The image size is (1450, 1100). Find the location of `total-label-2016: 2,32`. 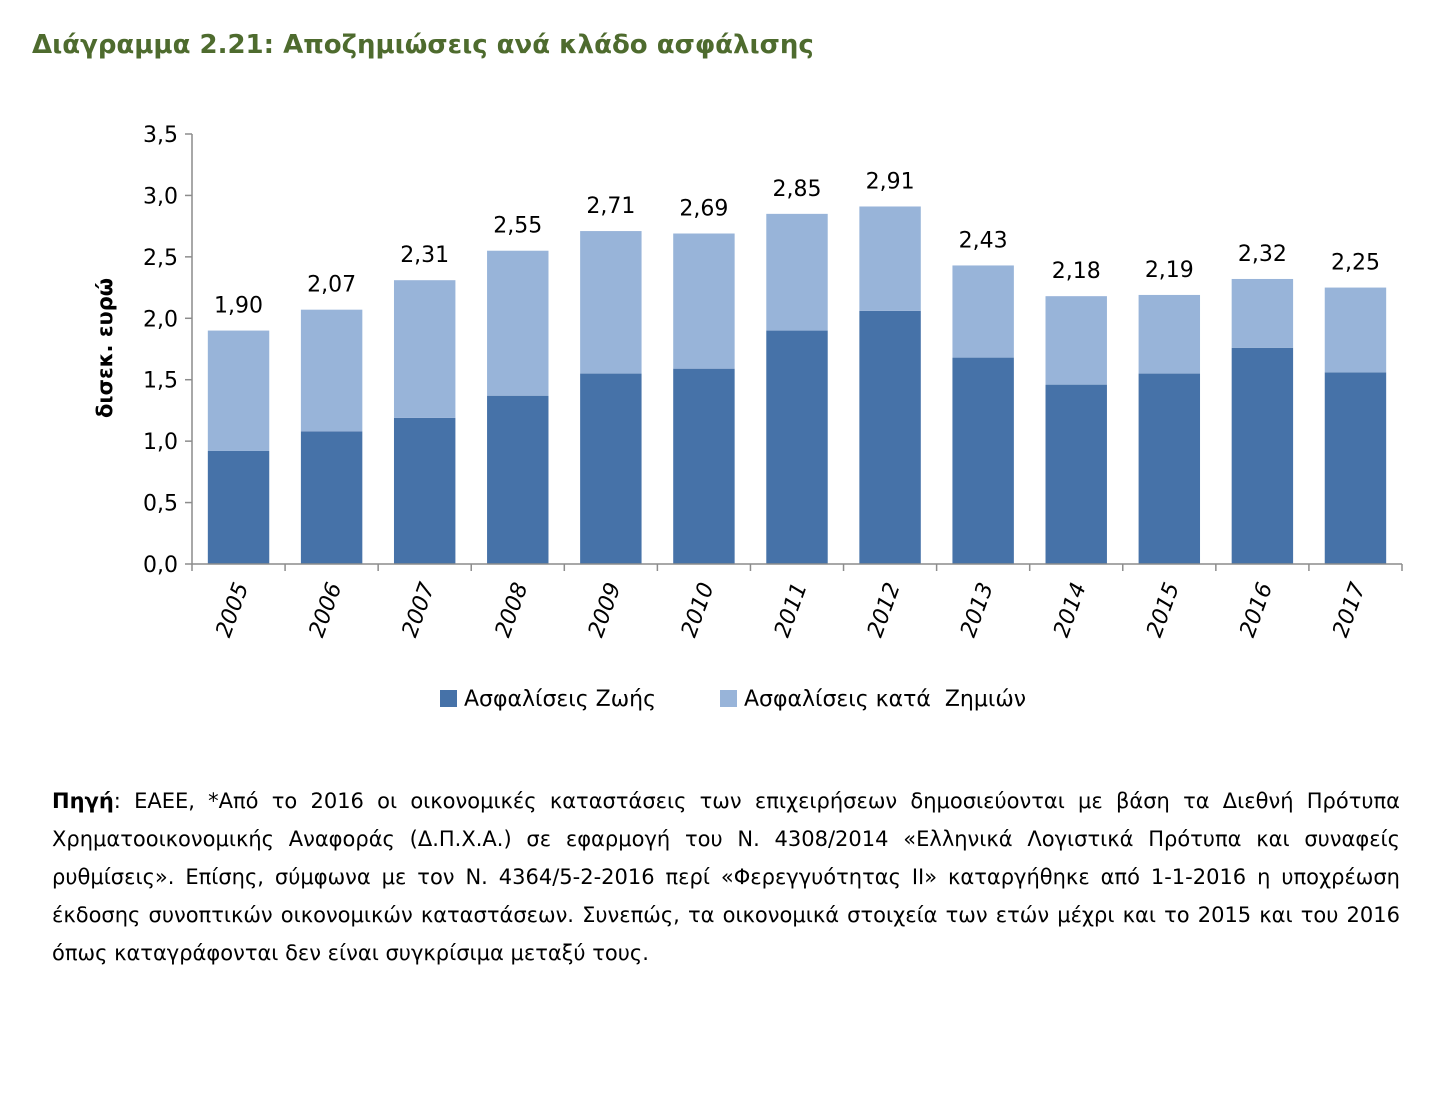

total-label-2016: 2,32 is located at coordinates (1262, 254).